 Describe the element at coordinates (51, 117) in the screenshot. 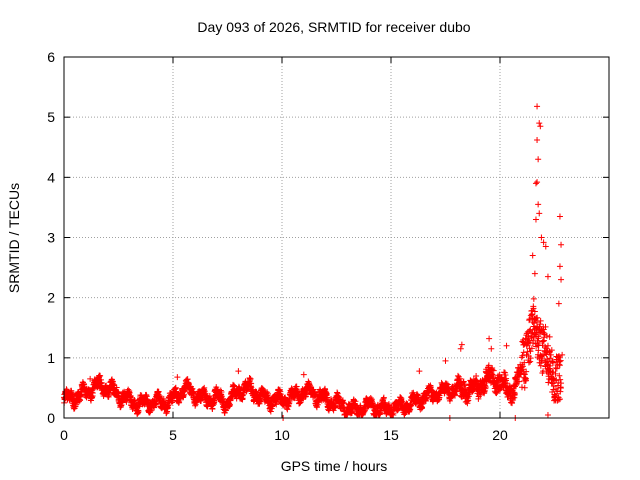

I see `y-tick-label: 5` at that location.